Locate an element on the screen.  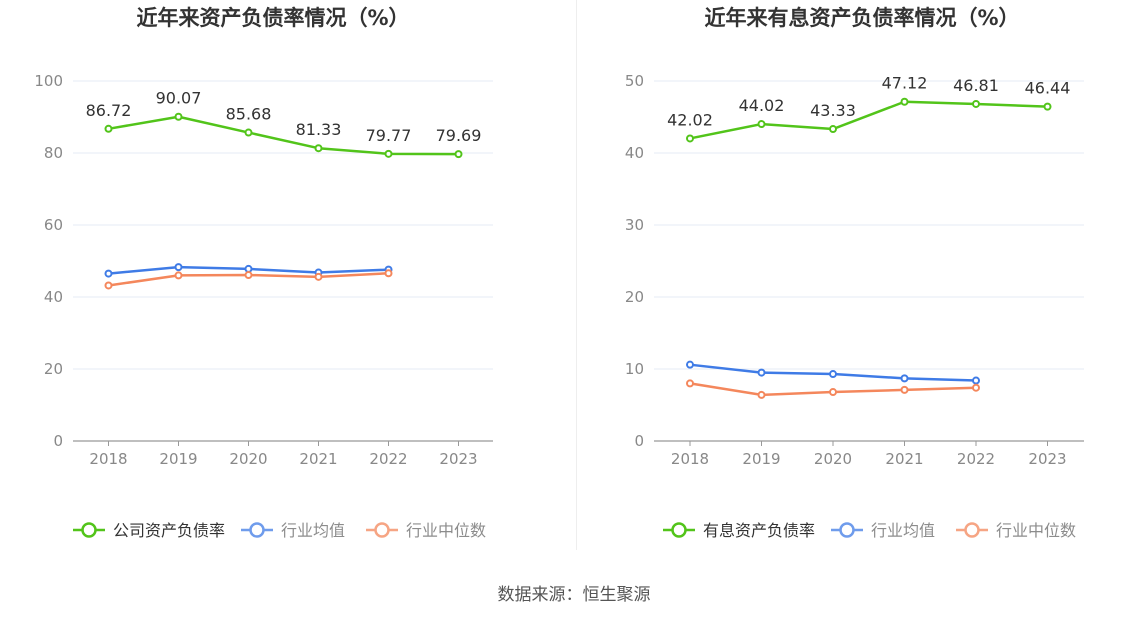
y-tick-label: 50 is located at coordinates (634, 81).